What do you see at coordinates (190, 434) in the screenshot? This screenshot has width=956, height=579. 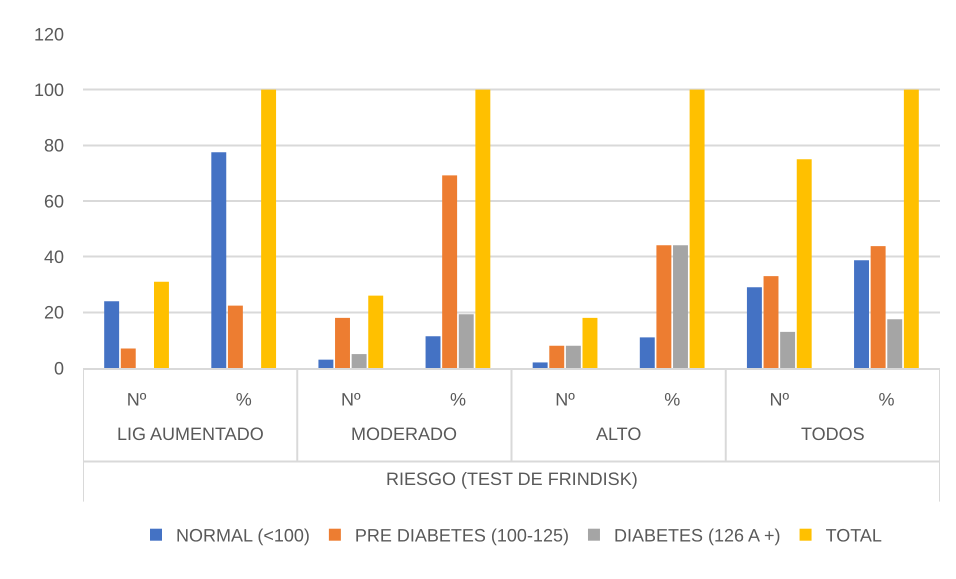 I see `text: LIG AUMENTADO` at bounding box center [190, 434].